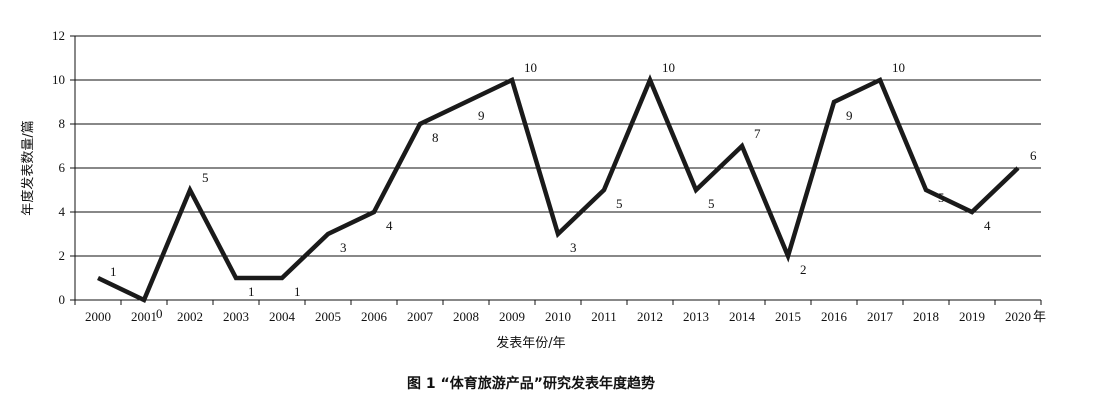 The image size is (1103, 400). What do you see at coordinates (62, 299) in the screenshot?
I see `y-tick-label: 0` at bounding box center [62, 299].